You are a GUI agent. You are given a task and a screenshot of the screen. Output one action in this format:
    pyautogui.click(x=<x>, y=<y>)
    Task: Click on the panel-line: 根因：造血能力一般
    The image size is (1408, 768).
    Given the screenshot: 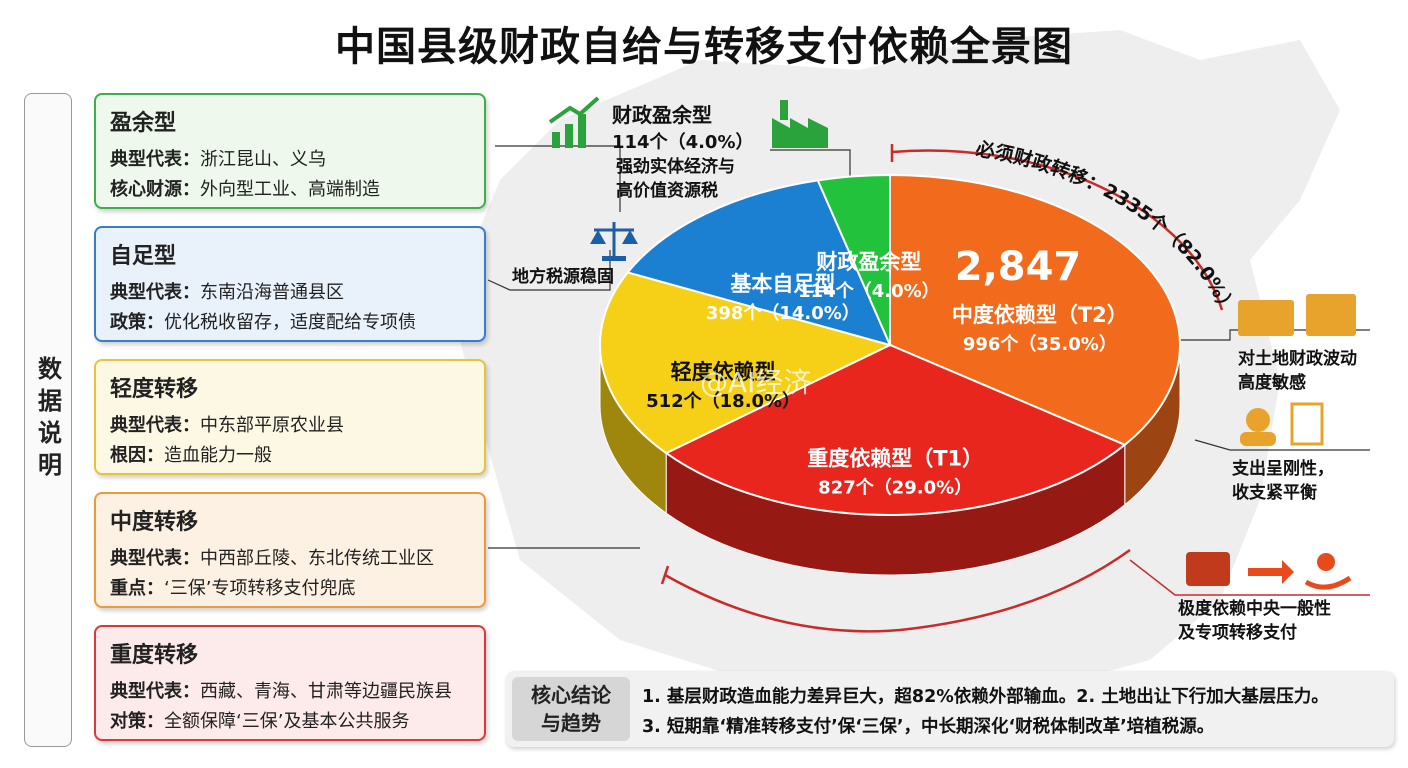 What is the action you would take?
    pyautogui.click(x=290, y=454)
    